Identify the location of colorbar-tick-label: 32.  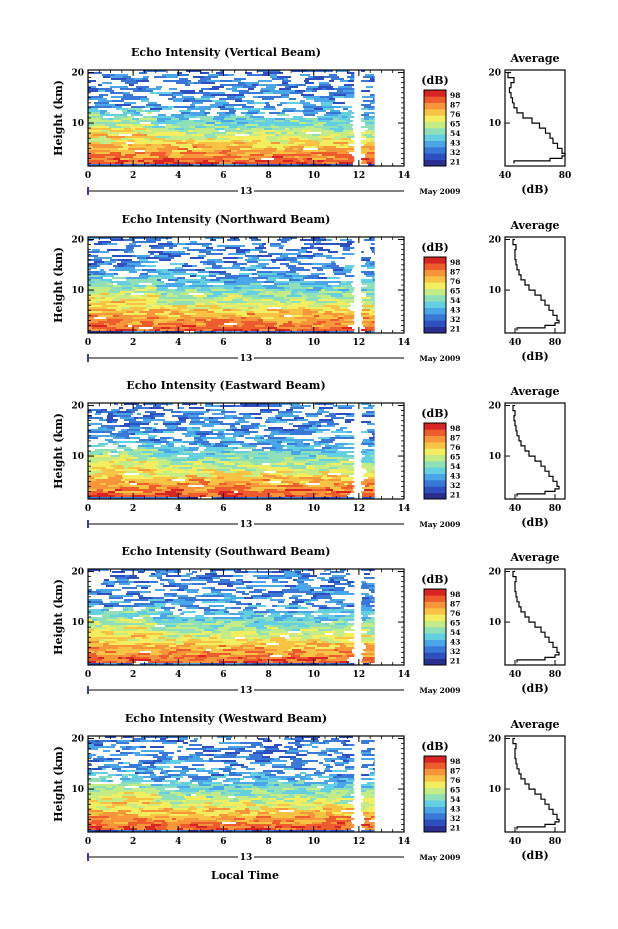
(455, 485).